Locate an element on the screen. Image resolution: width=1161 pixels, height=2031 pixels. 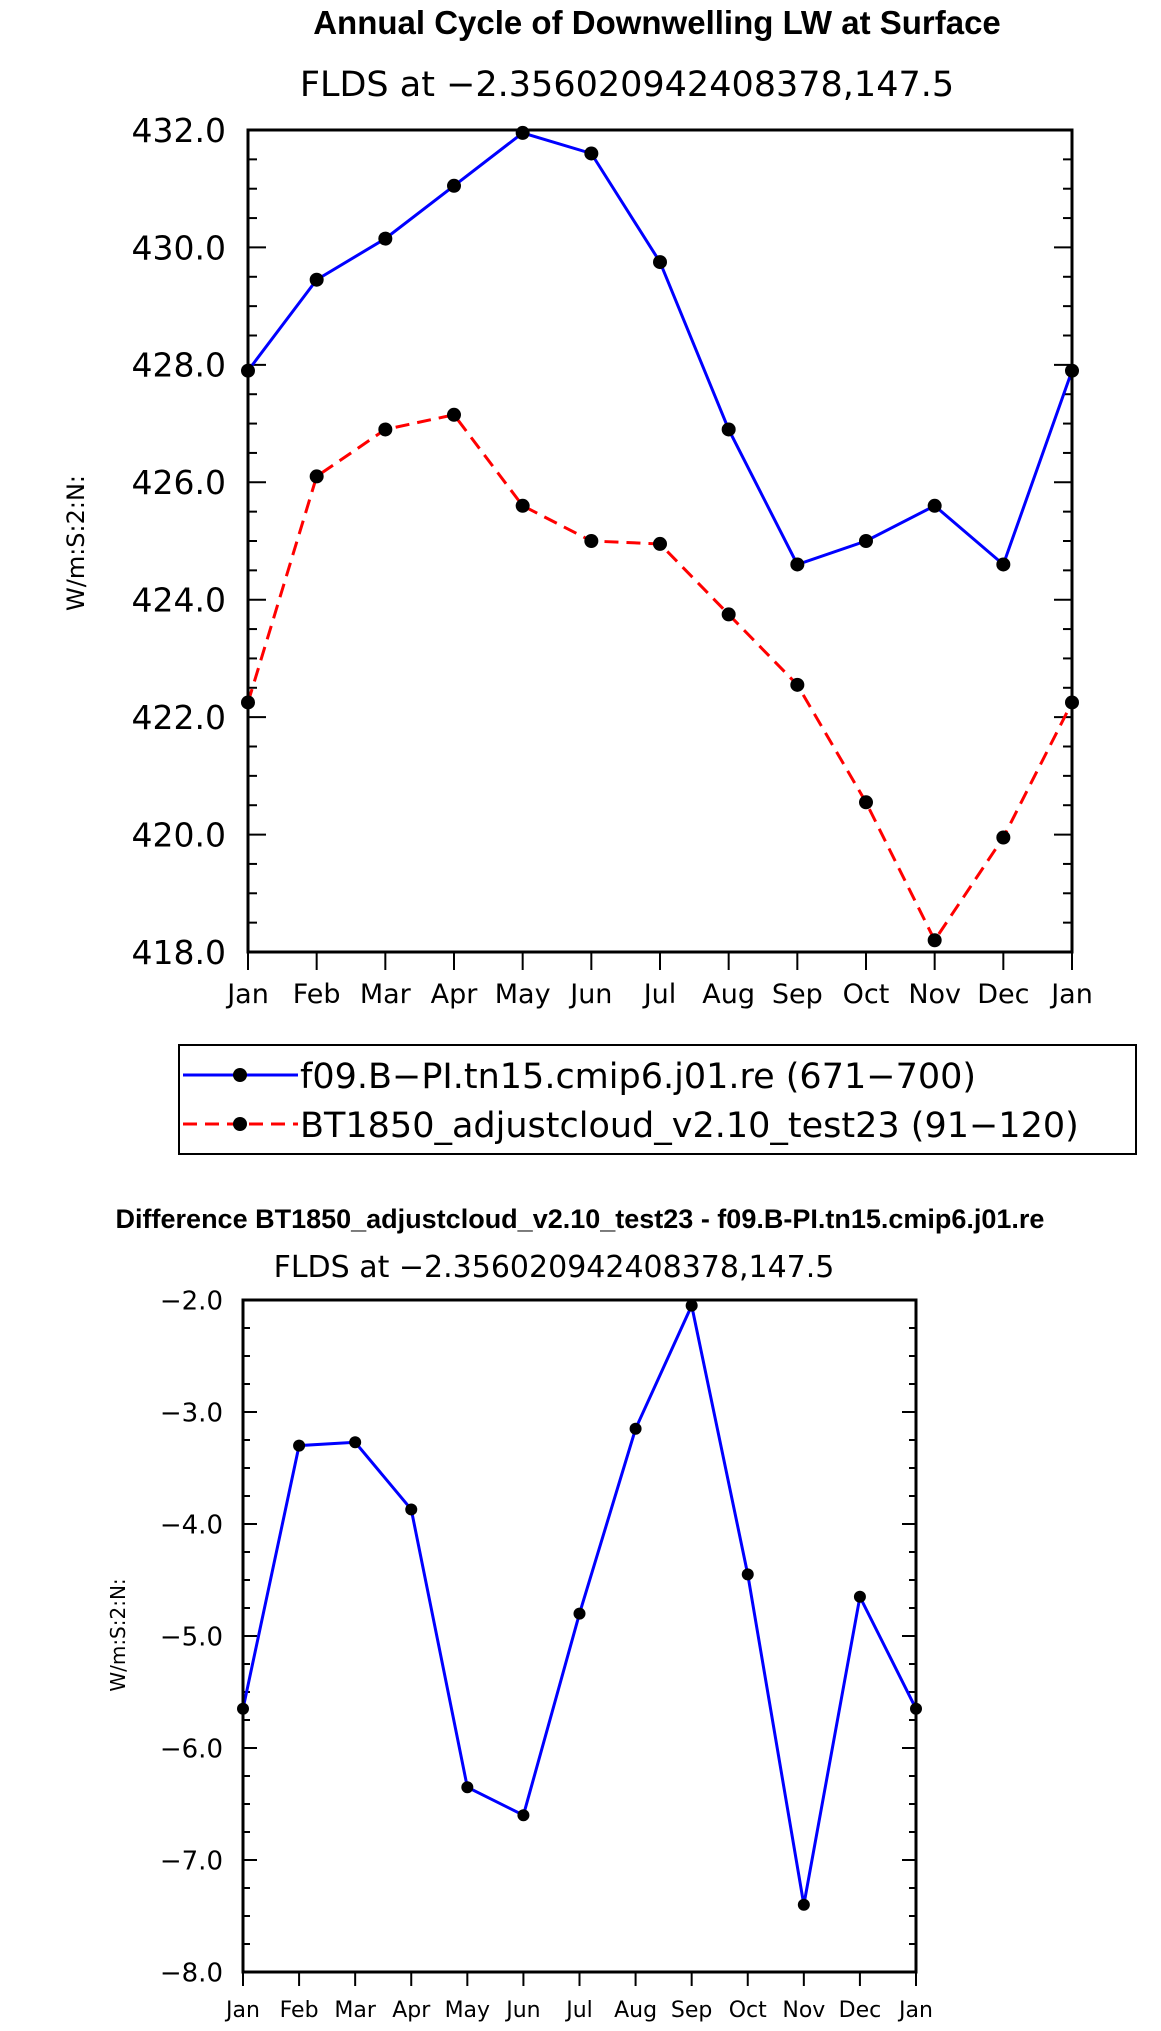
y-tick-label: 426.0 is located at coordinates (179, 482).